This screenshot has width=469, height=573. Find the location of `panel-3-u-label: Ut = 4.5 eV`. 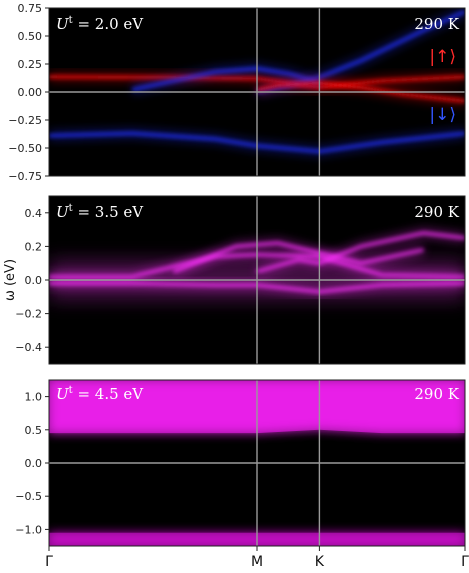

panel-3-u-label: Ut = 4.5 eV is located at coordinates (100, 394).